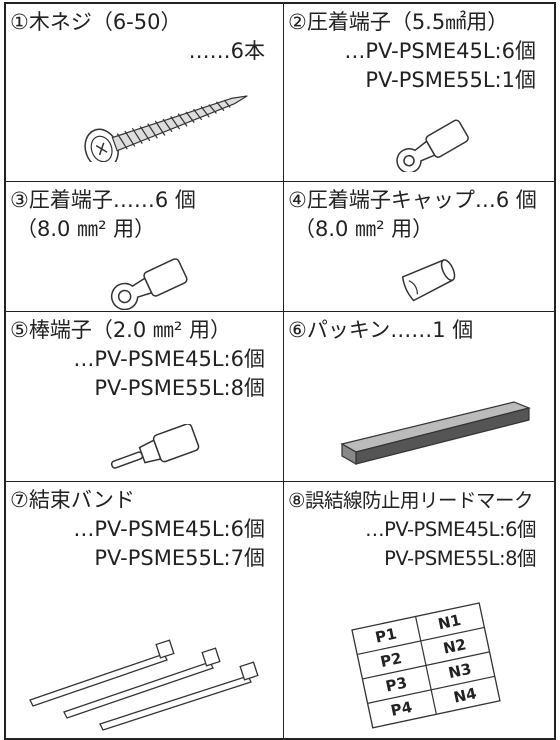 The image size is (560, 740). Describe the element at coordinates (145, 93) in the screenshot. I see `parts-cell: ①木ネジ（6-50） ……6本` at that location.